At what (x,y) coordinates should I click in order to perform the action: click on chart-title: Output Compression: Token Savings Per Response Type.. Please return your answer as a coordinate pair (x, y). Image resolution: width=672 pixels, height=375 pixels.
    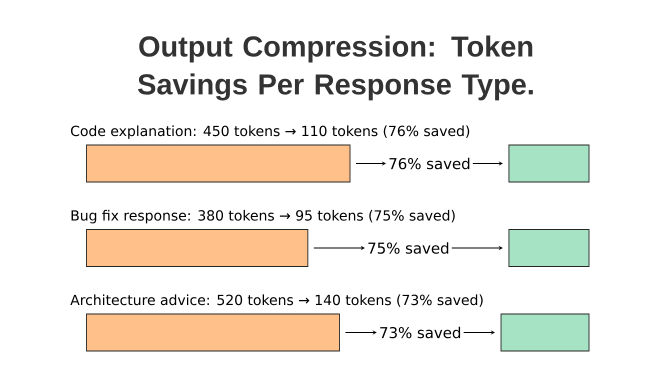
    Looking at the image, I should click on (335, 68).